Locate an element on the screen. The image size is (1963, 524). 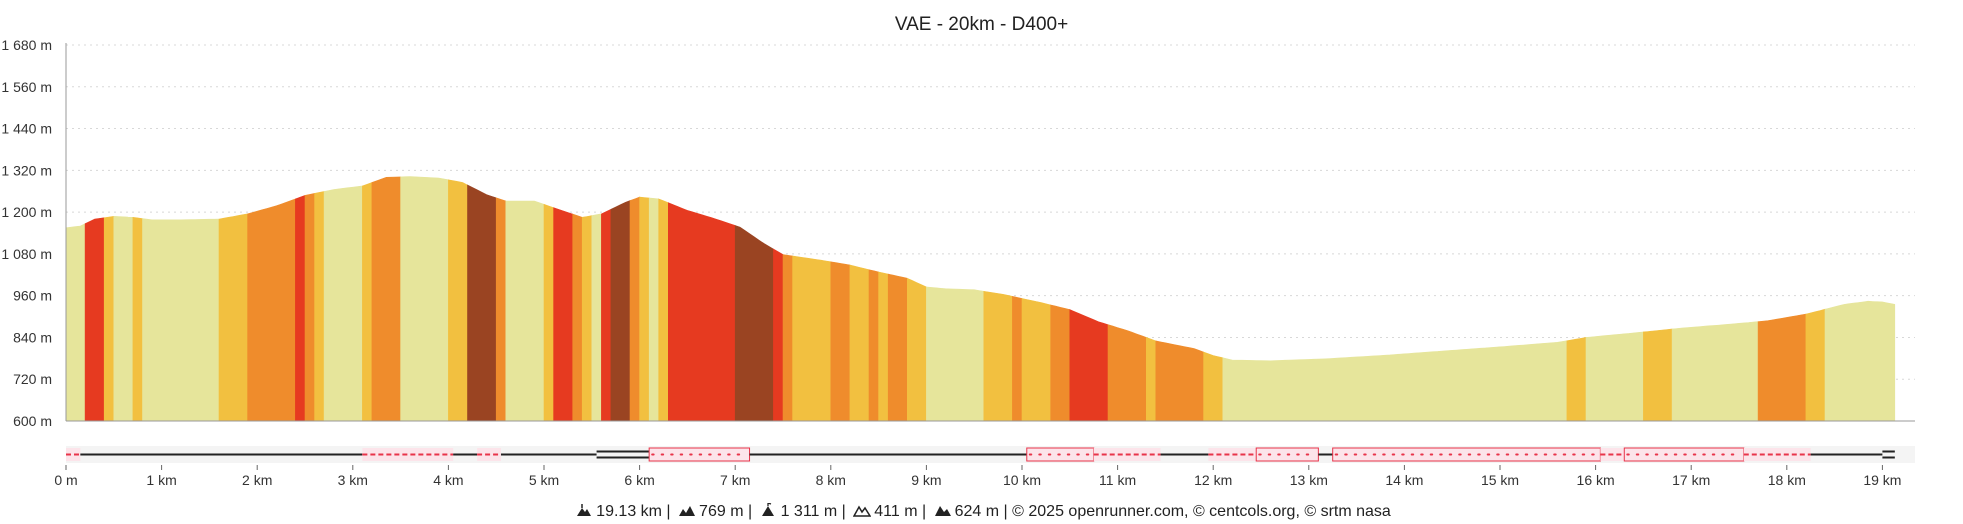
x-tick-label: 17 km is located at coordinates (1691, 480).